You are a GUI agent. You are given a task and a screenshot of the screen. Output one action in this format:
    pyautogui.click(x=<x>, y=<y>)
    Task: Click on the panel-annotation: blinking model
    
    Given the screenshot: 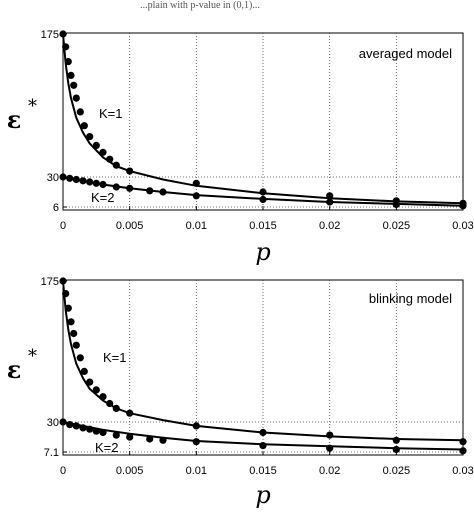 What is the action you would take?
    pyautogui.click(x=410, y=298)
    